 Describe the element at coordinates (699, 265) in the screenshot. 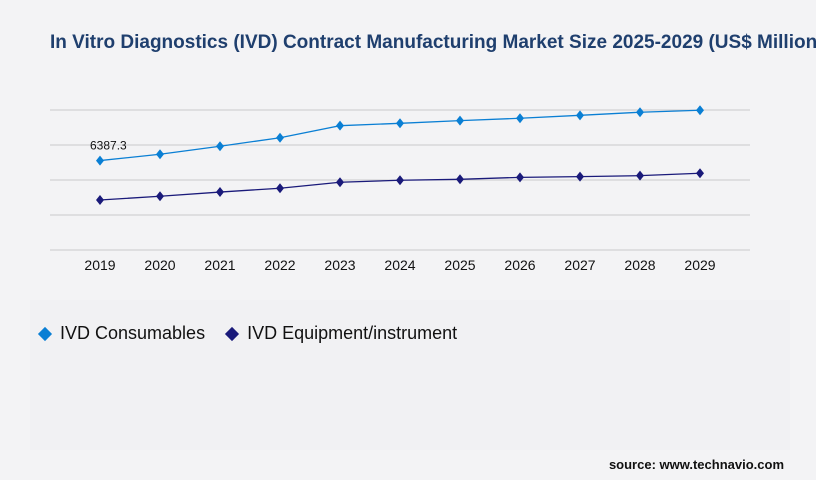

I see `x-tick-label: 2029` at that location.